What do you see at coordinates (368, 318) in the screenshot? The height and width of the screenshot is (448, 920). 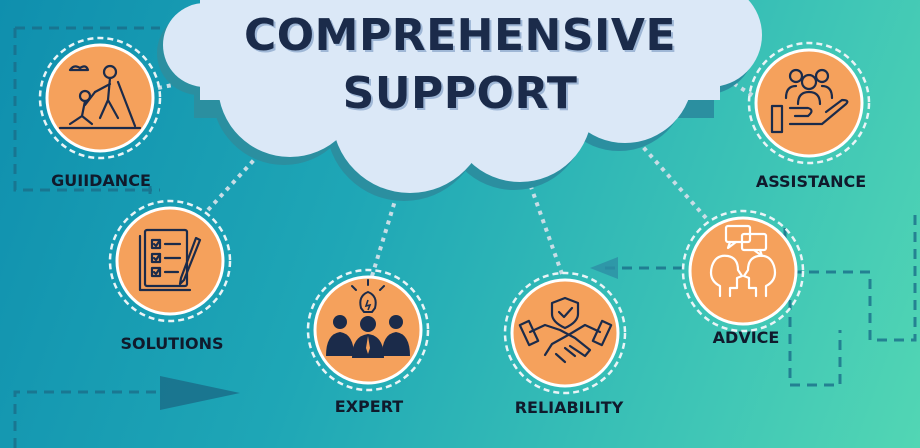 I see `experts-lightbulb-icon` at bounding box center [368, 318].